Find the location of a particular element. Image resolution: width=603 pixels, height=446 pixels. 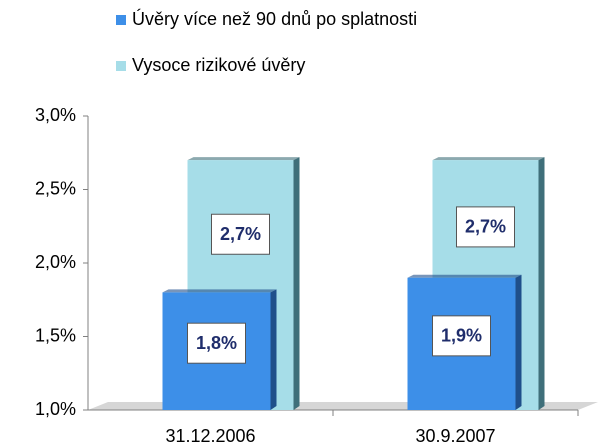

y-tick-label: 2,0% is located at coordinates (55, 262).